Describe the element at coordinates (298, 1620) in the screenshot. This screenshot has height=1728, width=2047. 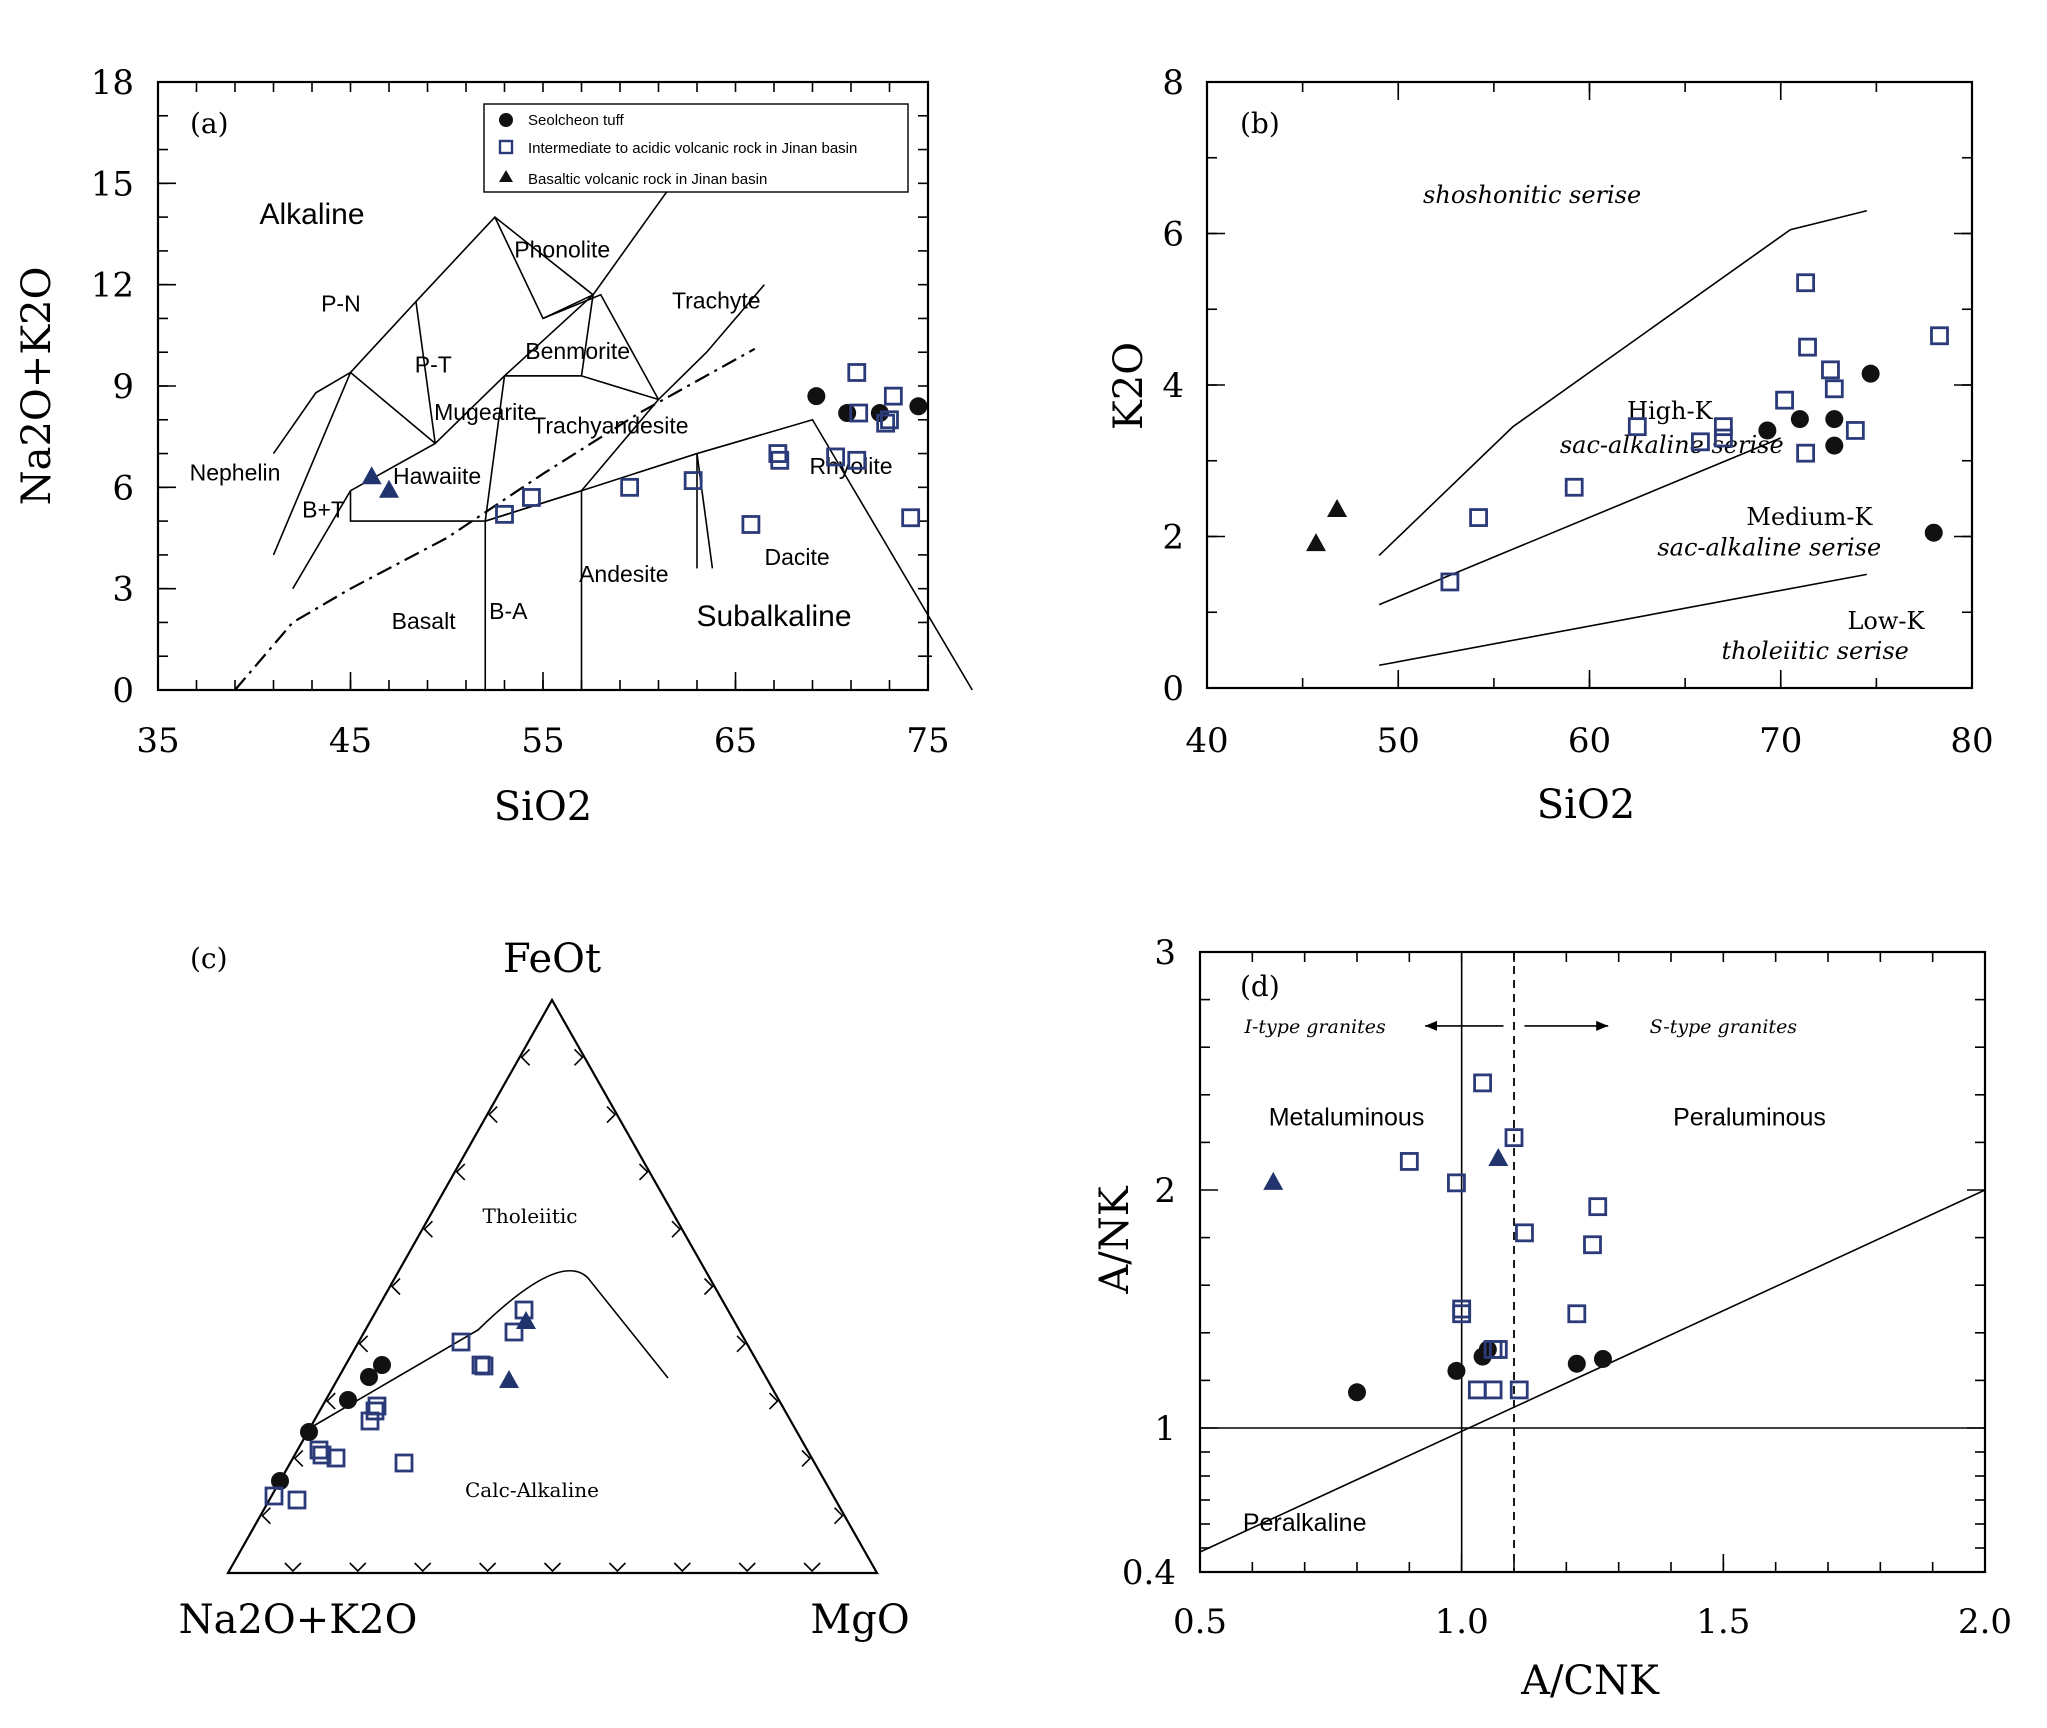
I see `panel-c-apex-left: Na2O+K2O` at that location.